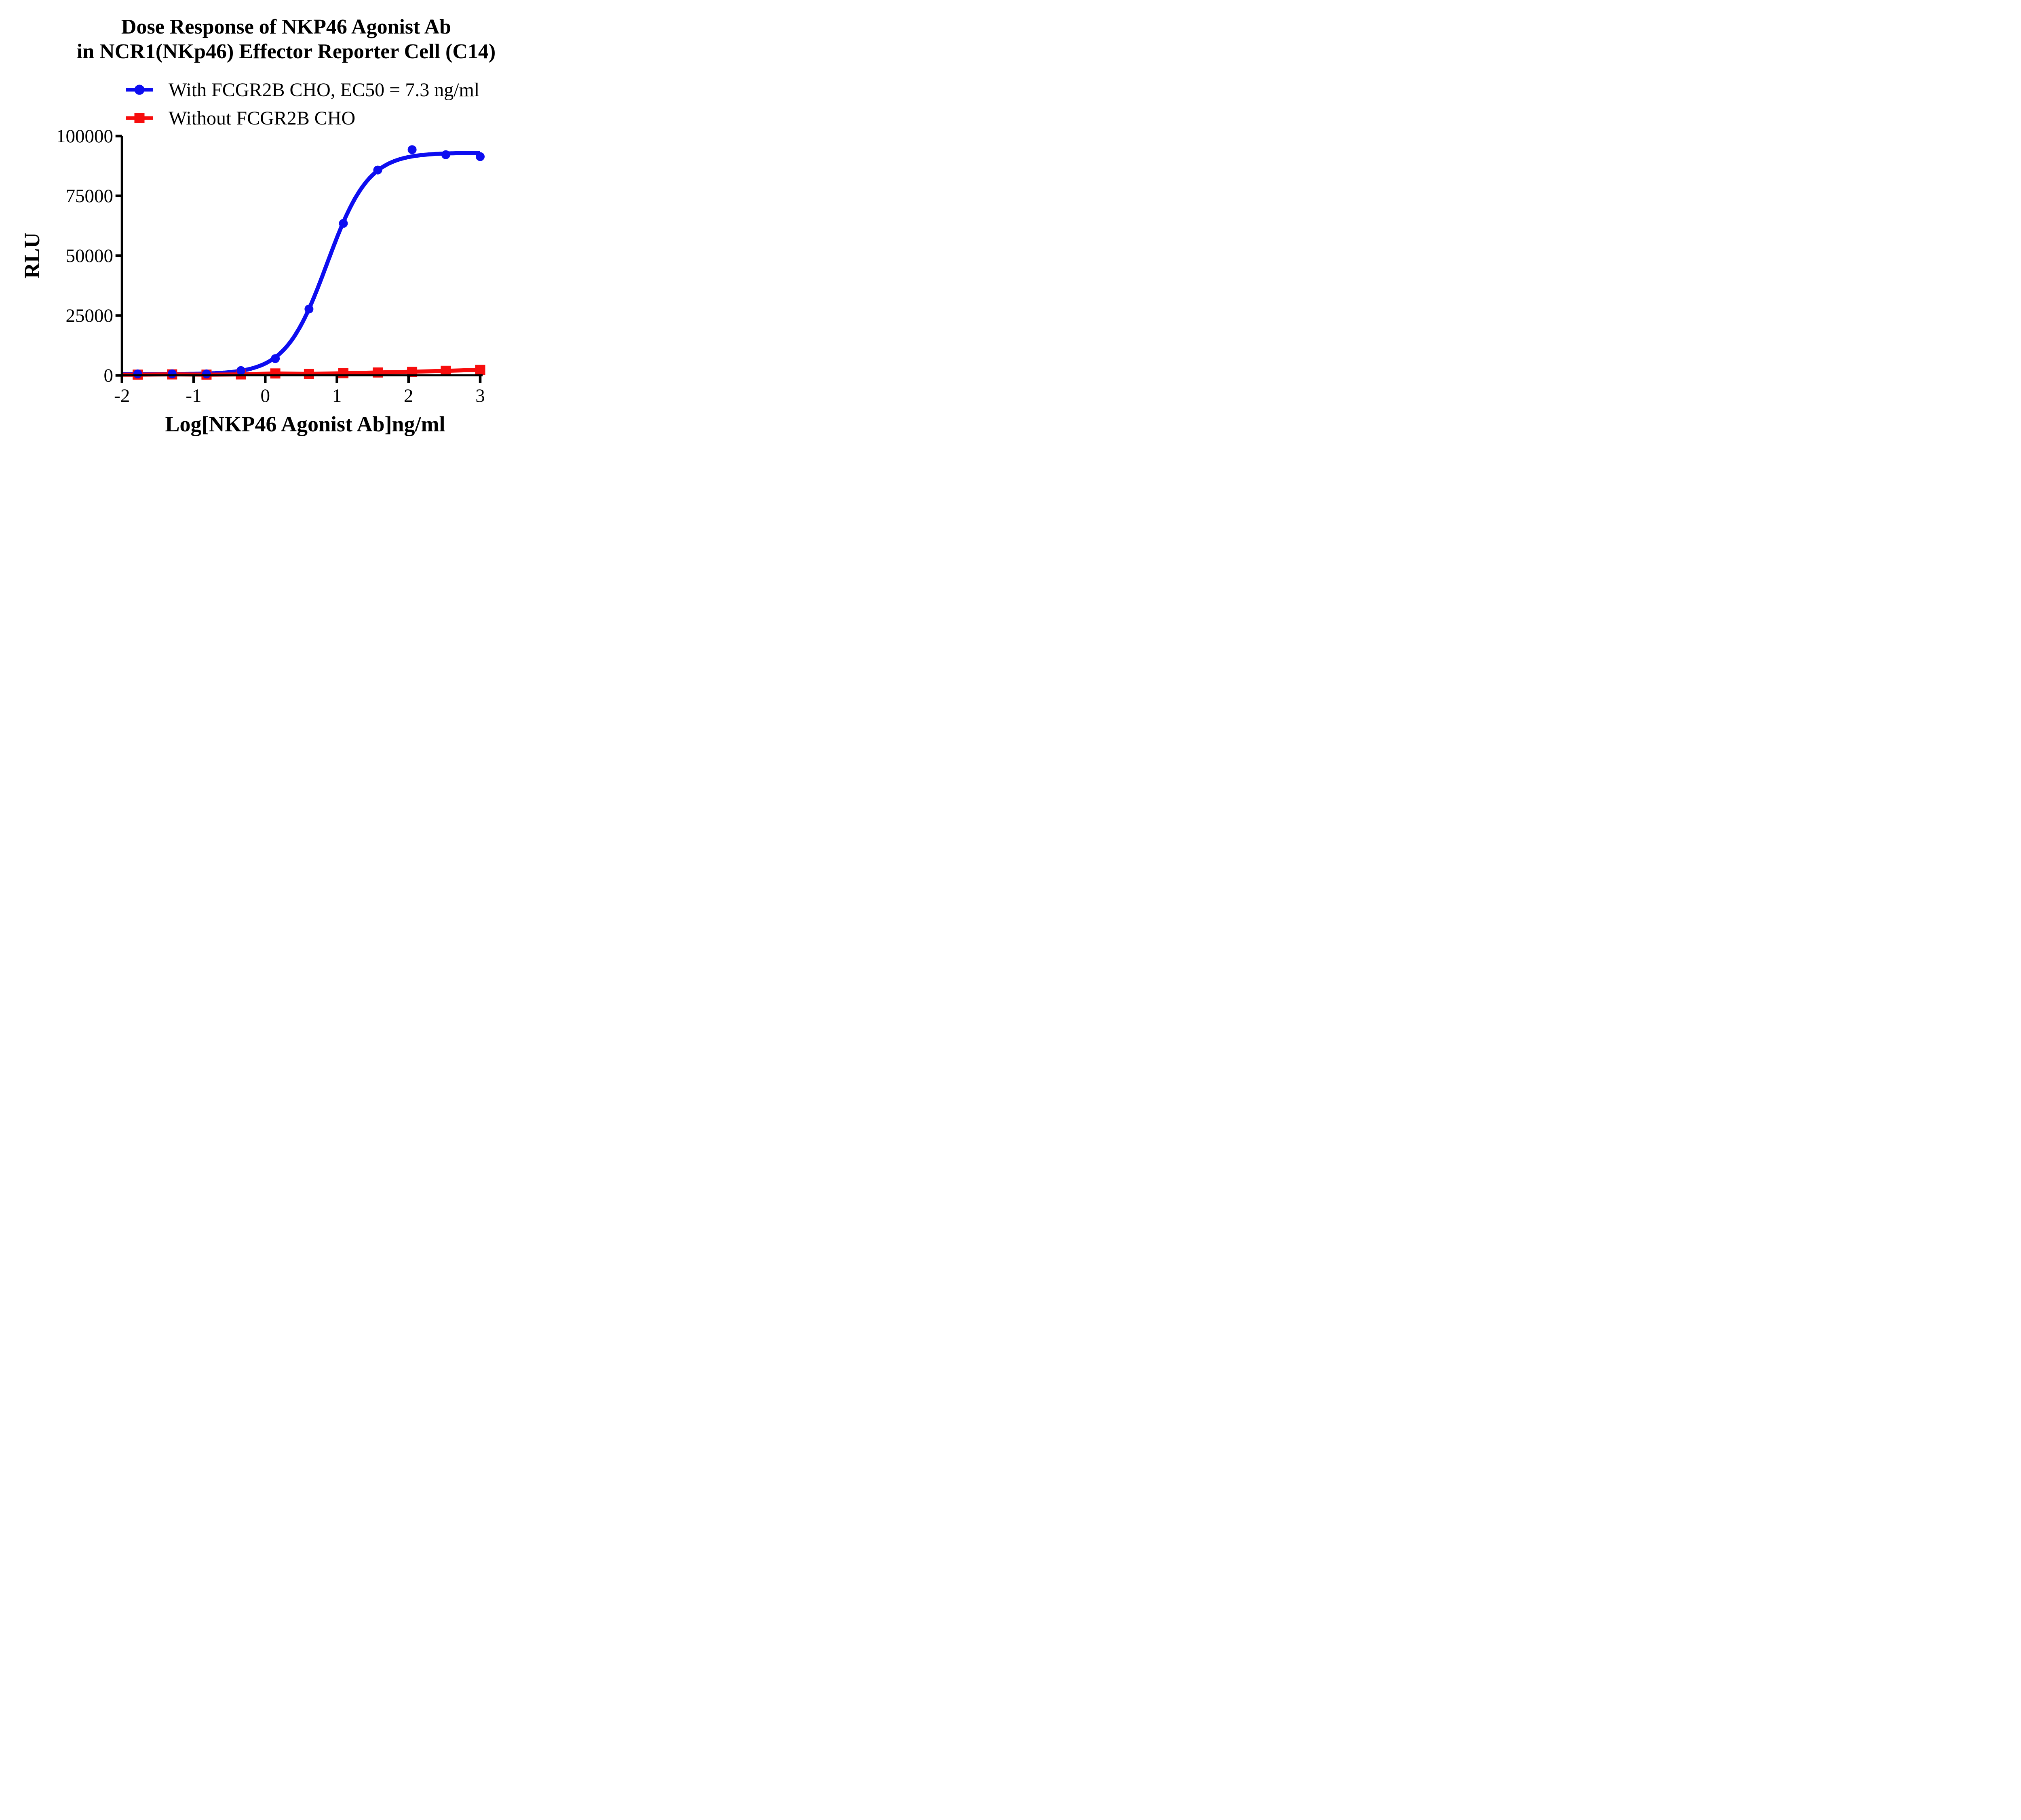  Describe the element at coordinates (90, 315) in the screenshot. I see `y-tick-label: 25000` at that location.